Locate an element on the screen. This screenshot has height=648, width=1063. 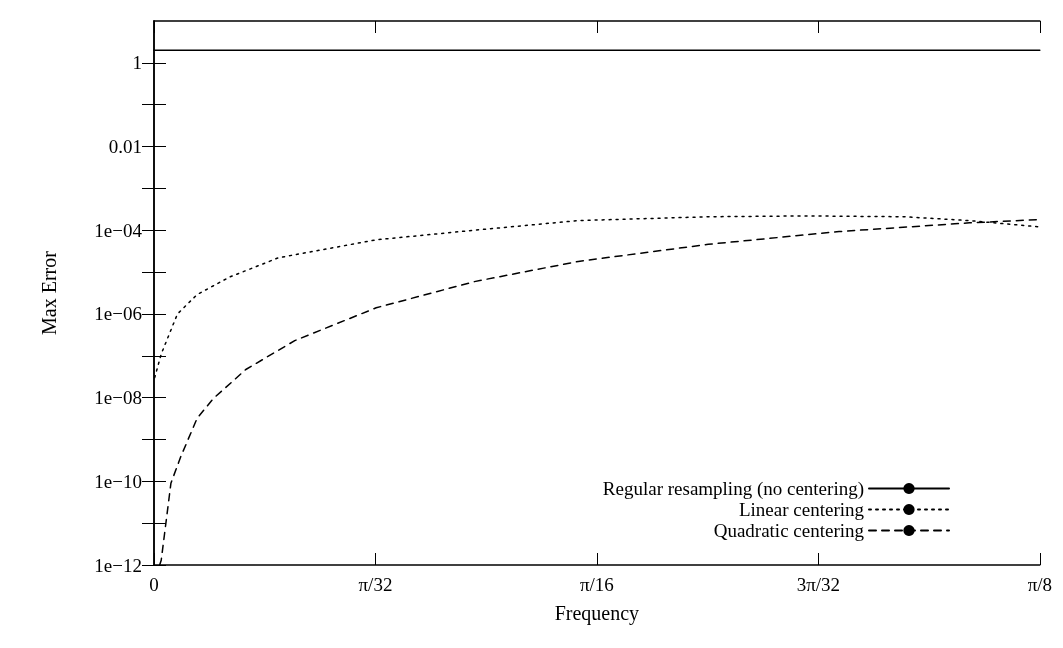
x-tick-label: π/8 is located at coordinates (1039, 584).